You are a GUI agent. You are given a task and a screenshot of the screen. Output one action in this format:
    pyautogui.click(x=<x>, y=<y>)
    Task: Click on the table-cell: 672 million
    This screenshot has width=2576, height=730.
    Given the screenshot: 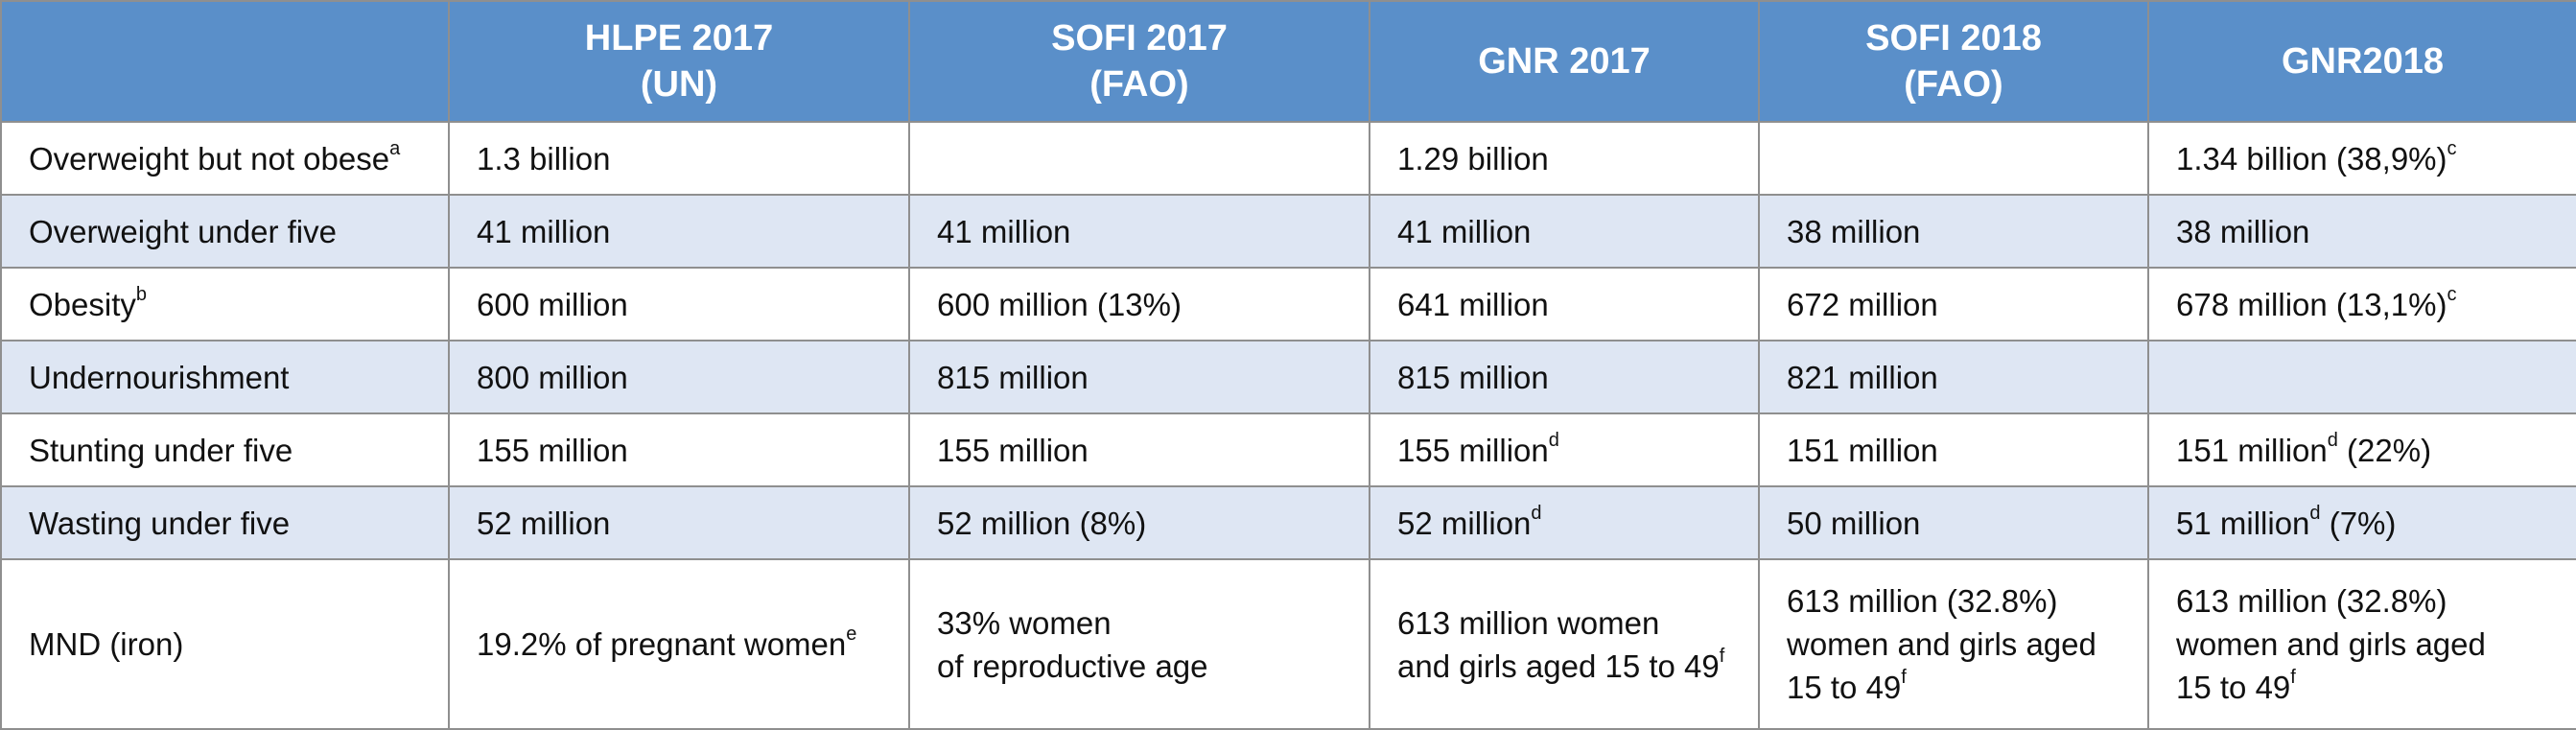 What is the action you would take?
    pyautogui.click(x=1953, y=304)
    